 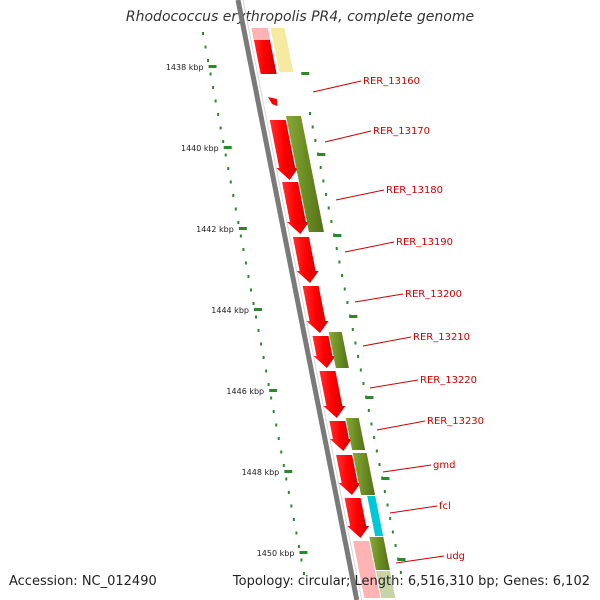 What do you see at coordinates (276, 553) in the screenshot?
I see `scale-label: 1450 kbp` at bounding box center [276, 553].